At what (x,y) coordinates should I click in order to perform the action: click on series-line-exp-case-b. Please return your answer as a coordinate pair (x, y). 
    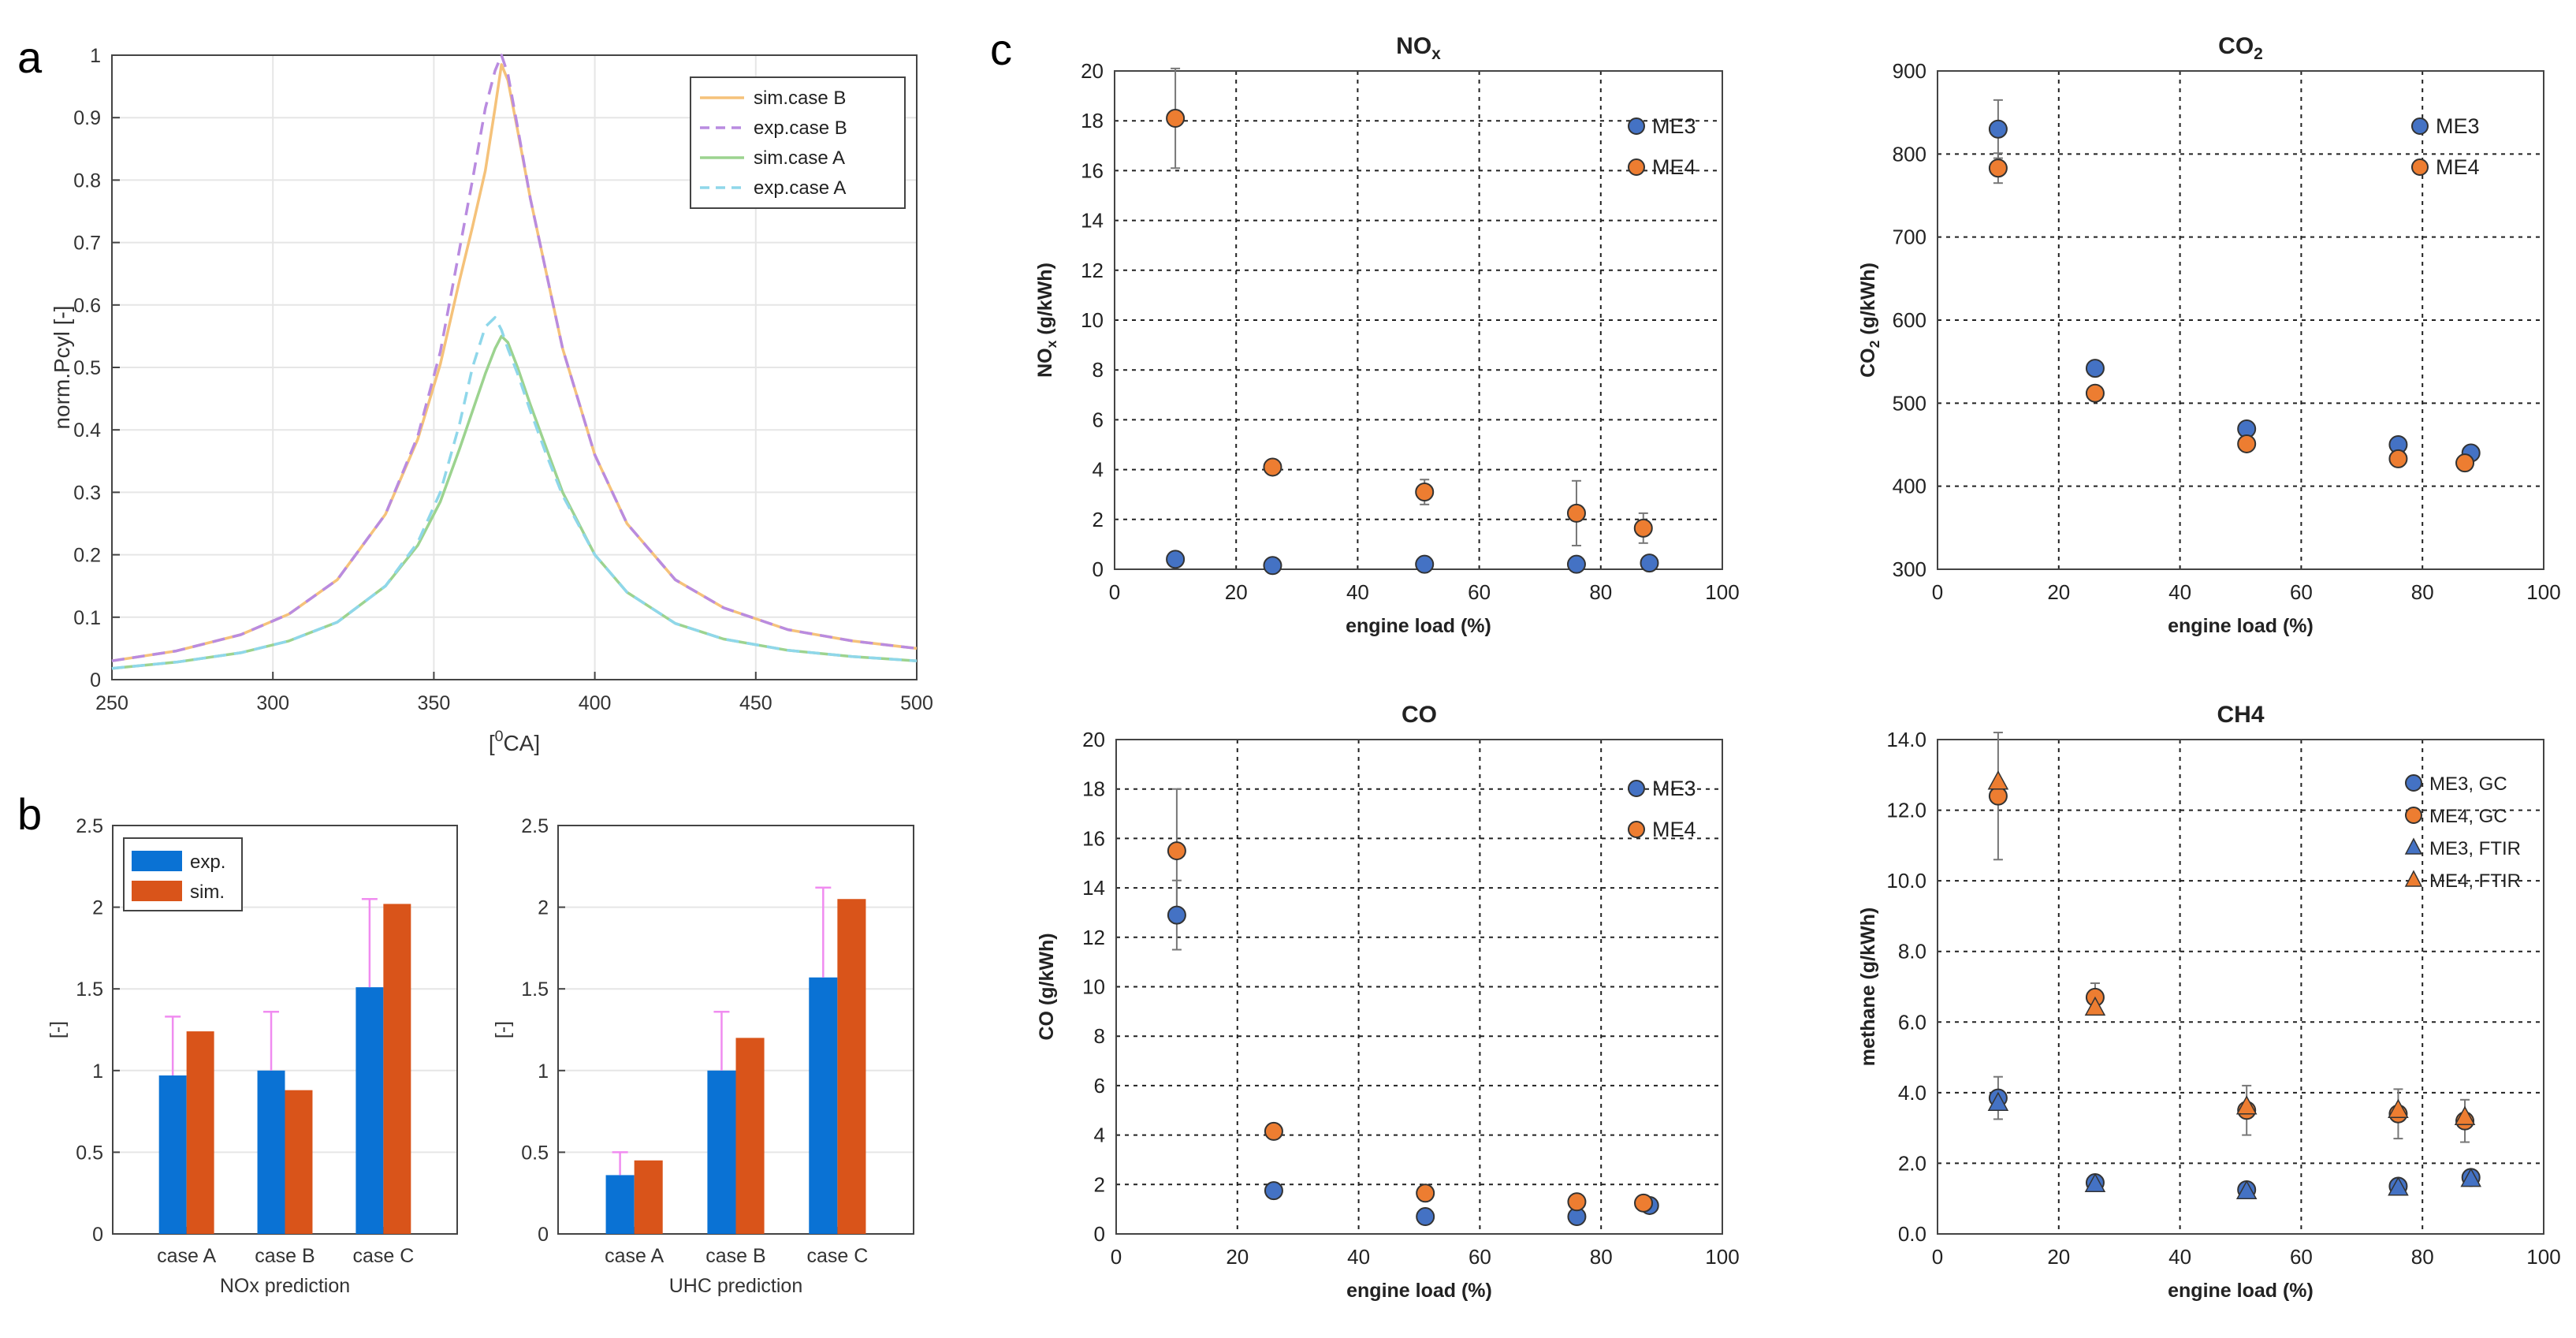
    Looking at the image, I should click on (514, 358).